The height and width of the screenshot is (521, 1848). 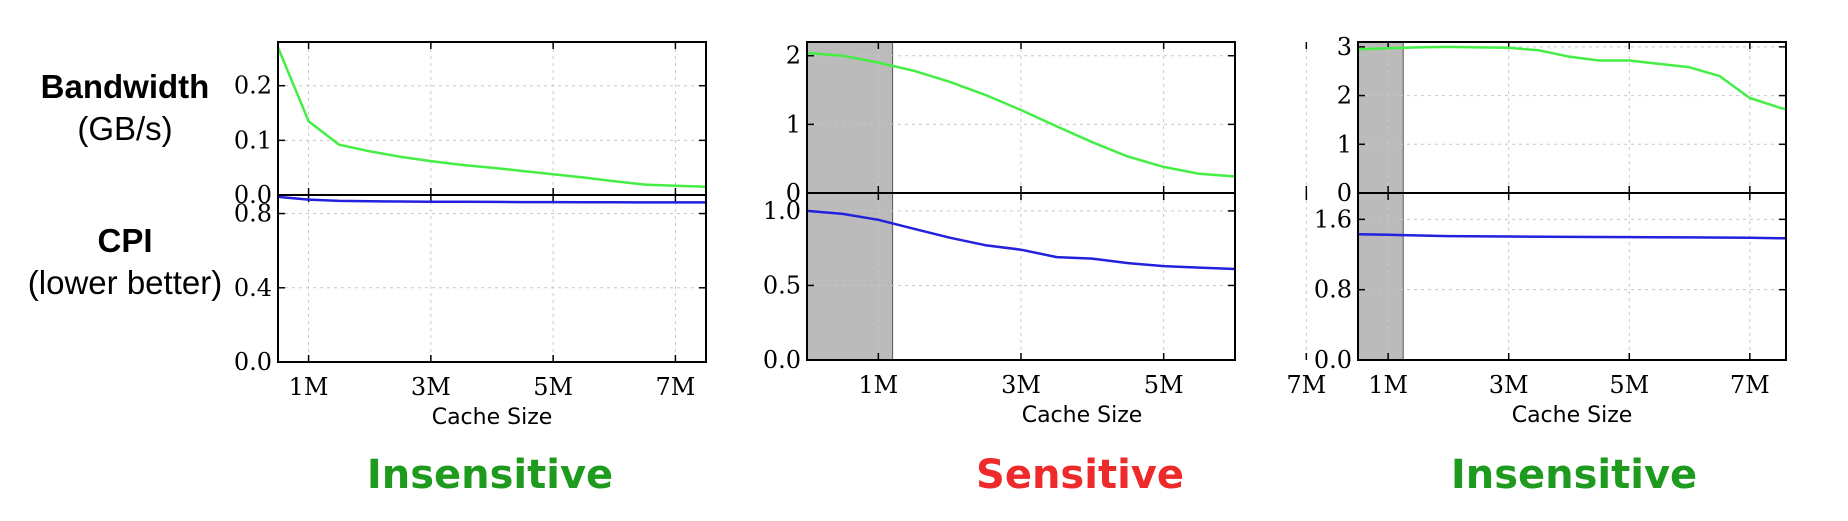 I want to click on chart-2-bandwidth-series-line, so click(x=1021, y=114).